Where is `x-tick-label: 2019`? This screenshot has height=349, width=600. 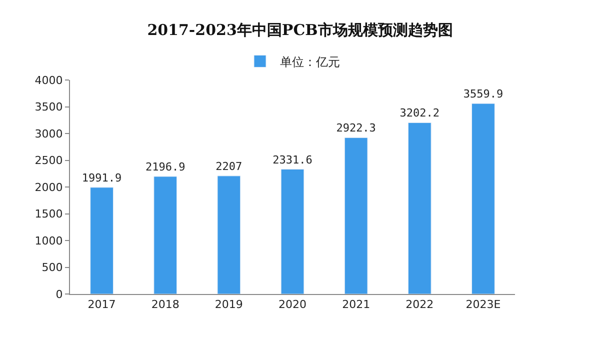 x-tick-label: 2019 is located at coordinates (228, 305).